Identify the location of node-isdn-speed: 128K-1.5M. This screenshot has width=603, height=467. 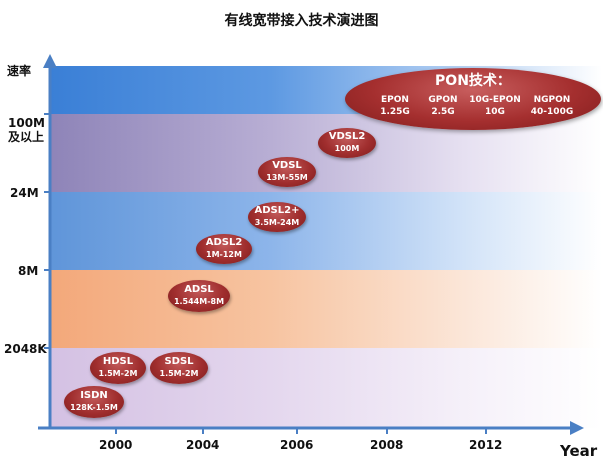
(94, 407).